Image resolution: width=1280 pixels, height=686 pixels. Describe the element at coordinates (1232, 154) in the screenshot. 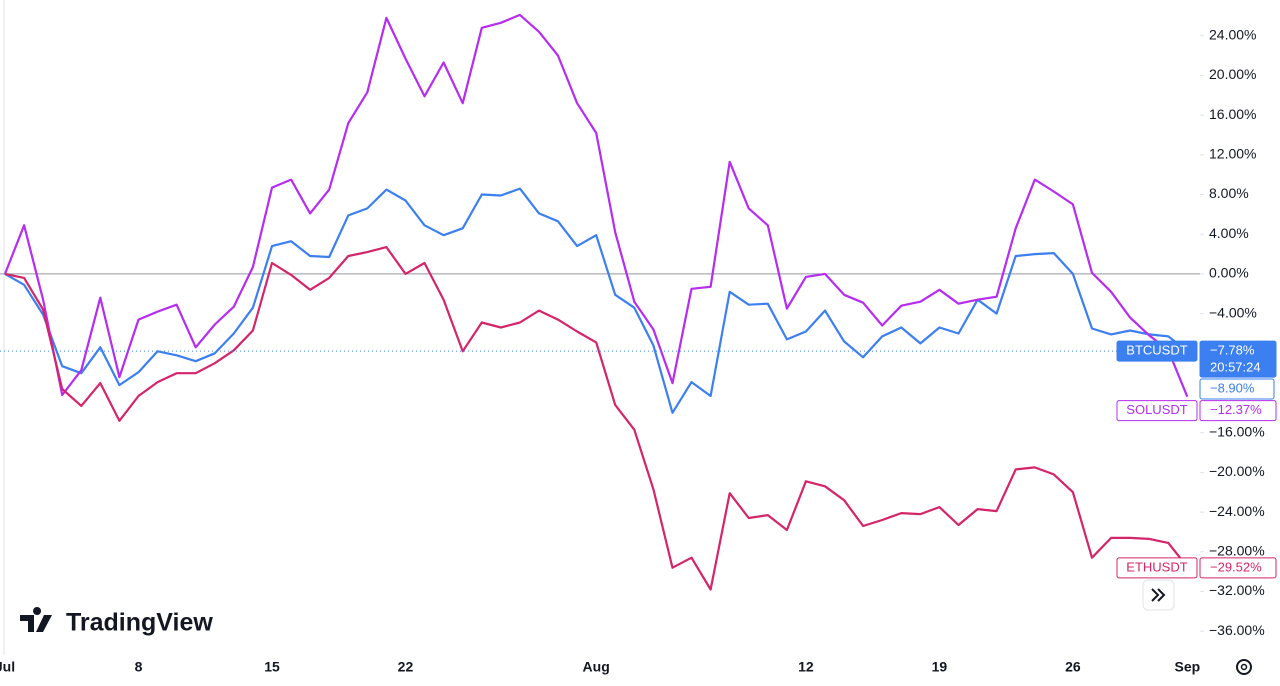

I see `y-tick-label: 12.00%` at that location.